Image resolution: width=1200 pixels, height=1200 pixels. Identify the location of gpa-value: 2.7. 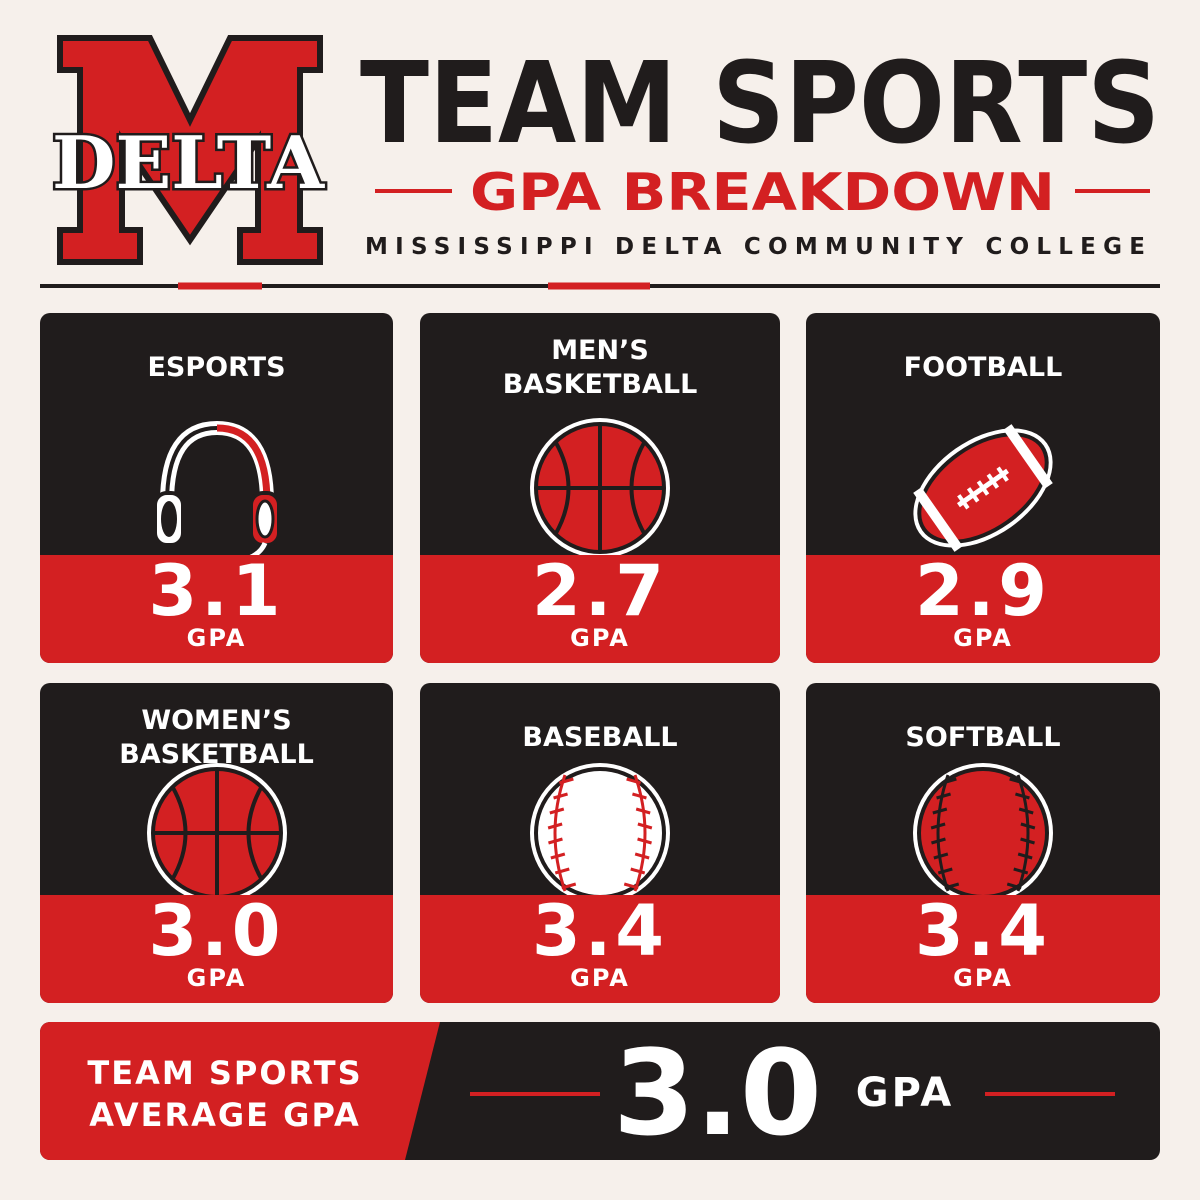
(599, 591).